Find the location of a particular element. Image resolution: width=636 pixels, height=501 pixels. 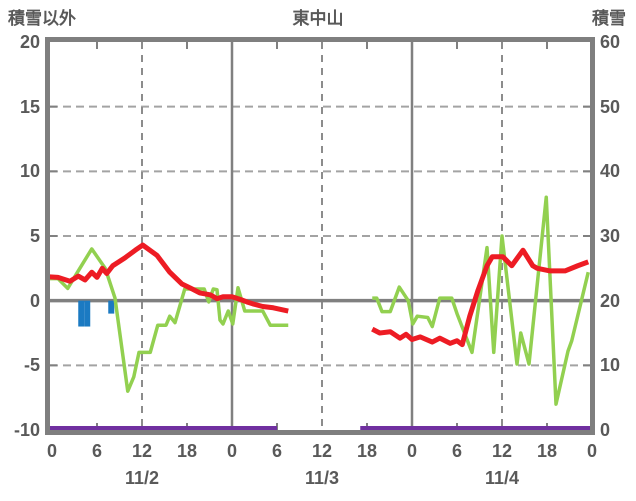

left-axis-tick-label: 10 is located at coordinates (29, 171).